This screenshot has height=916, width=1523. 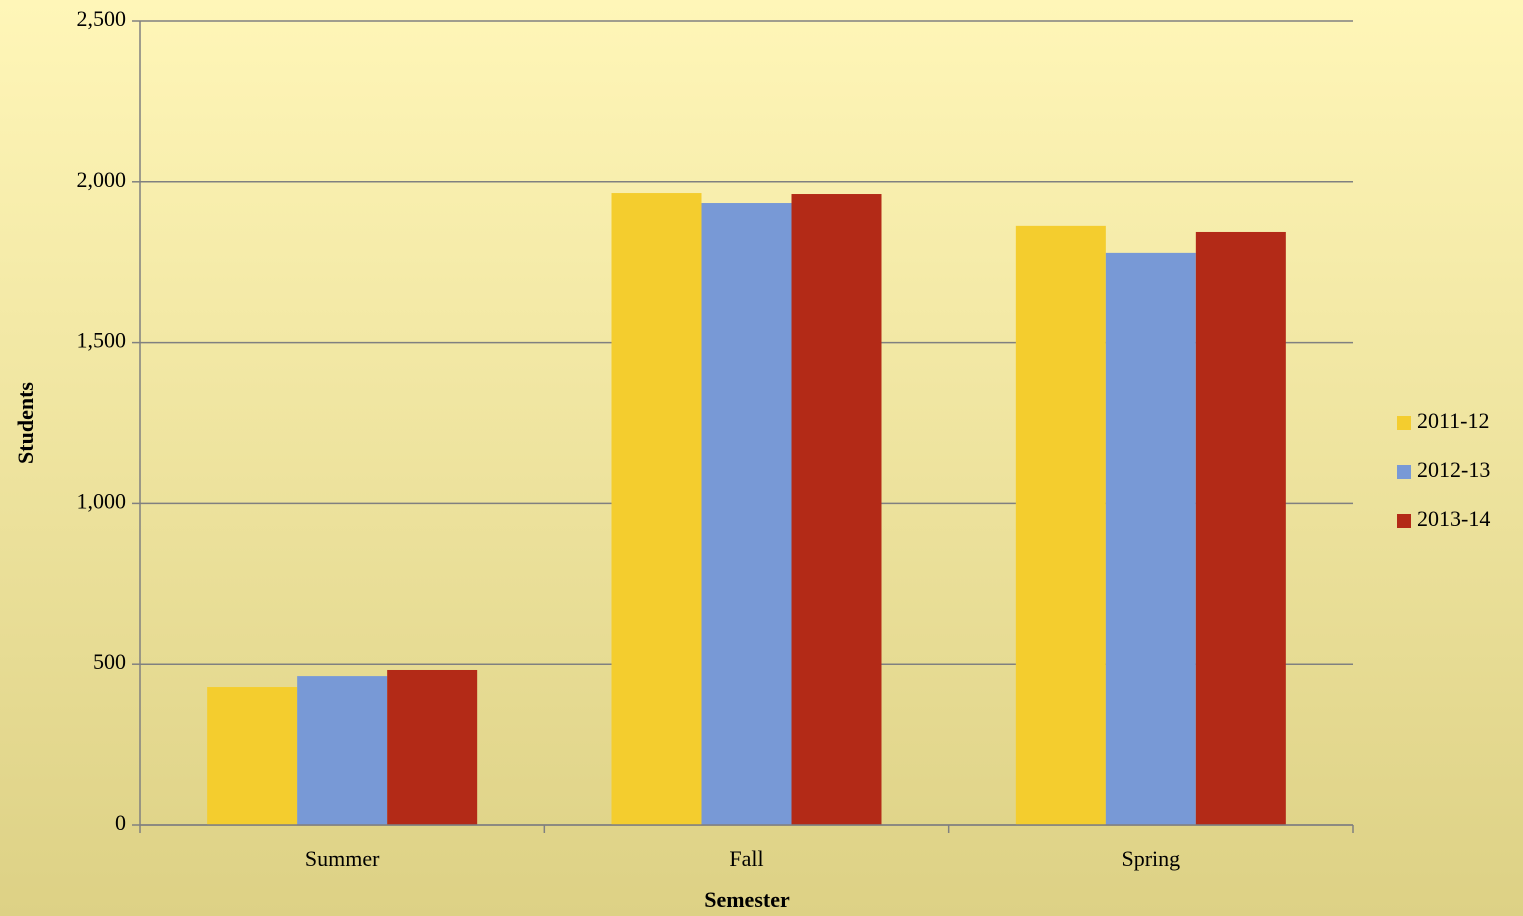 I want to click on x-tick-label: Summer, so click(x=342, y=858).